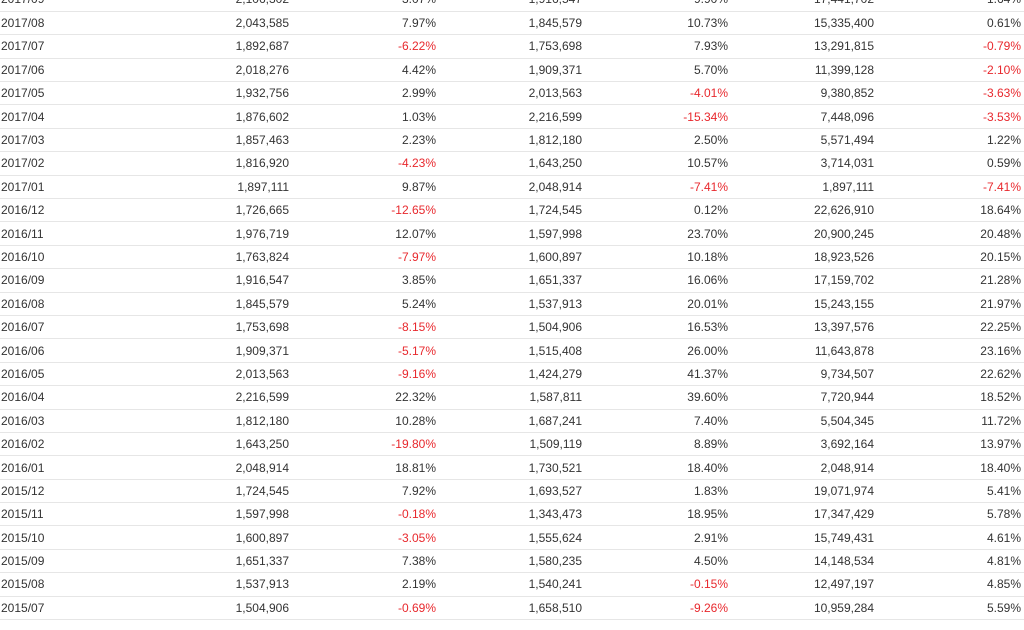 Image resolution: width=1024 pixels, height=630 pixels. Describe the element at coordinates (171, 210) in the screenshot. I see `value-cell: 1,726,665` at that location.